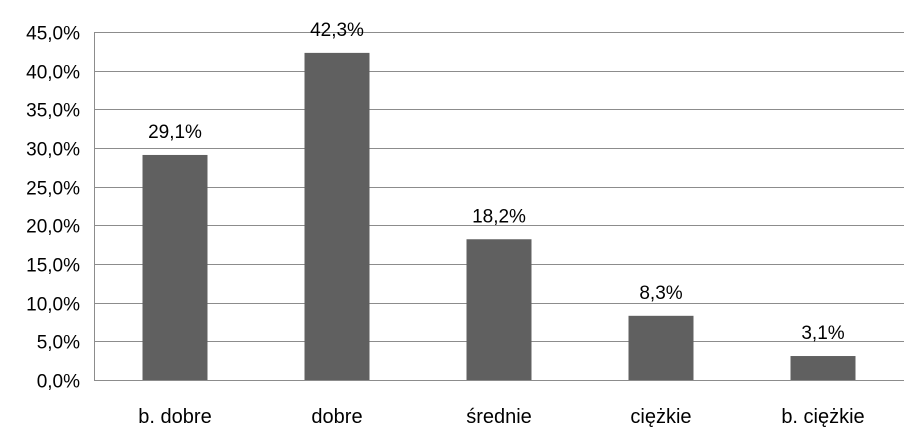 The image size is (911, 433). What do you see at coordinates (174, 417) in the screenshot?
I see `category-label: b. dobre` at bounding box center [174, 417].